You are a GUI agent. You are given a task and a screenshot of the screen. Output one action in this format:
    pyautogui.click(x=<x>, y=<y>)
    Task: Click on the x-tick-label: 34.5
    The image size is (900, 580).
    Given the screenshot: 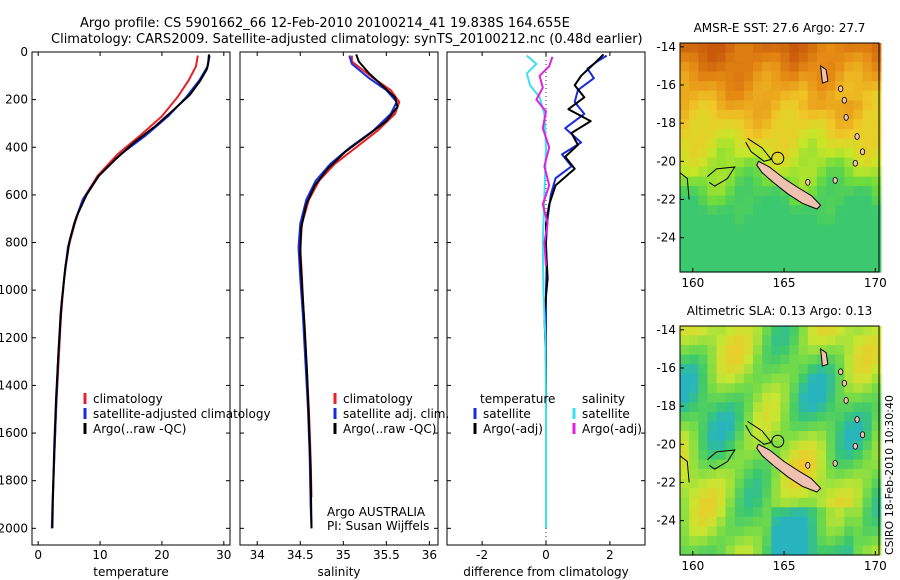 What is the action you would take?
    pyautogui.click(x=300, y=555)
    